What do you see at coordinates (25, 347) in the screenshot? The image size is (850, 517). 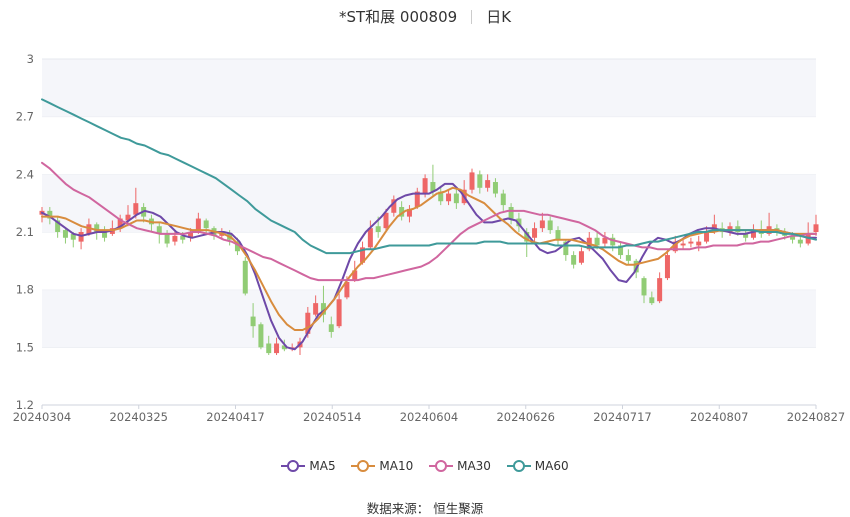 I see `y-tick-label: 1.5` at bounding box center [25, 347].